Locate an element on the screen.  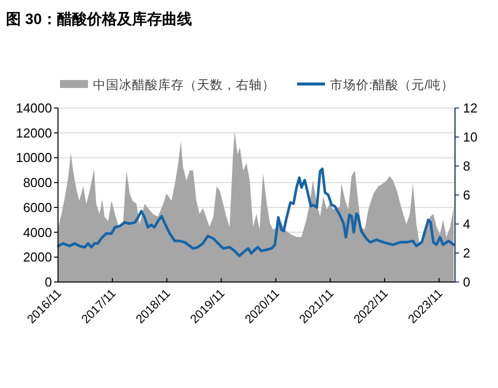
legend-label: 中国冰醋酸库存（天数，右轴） is located at coordinates (184, 85).